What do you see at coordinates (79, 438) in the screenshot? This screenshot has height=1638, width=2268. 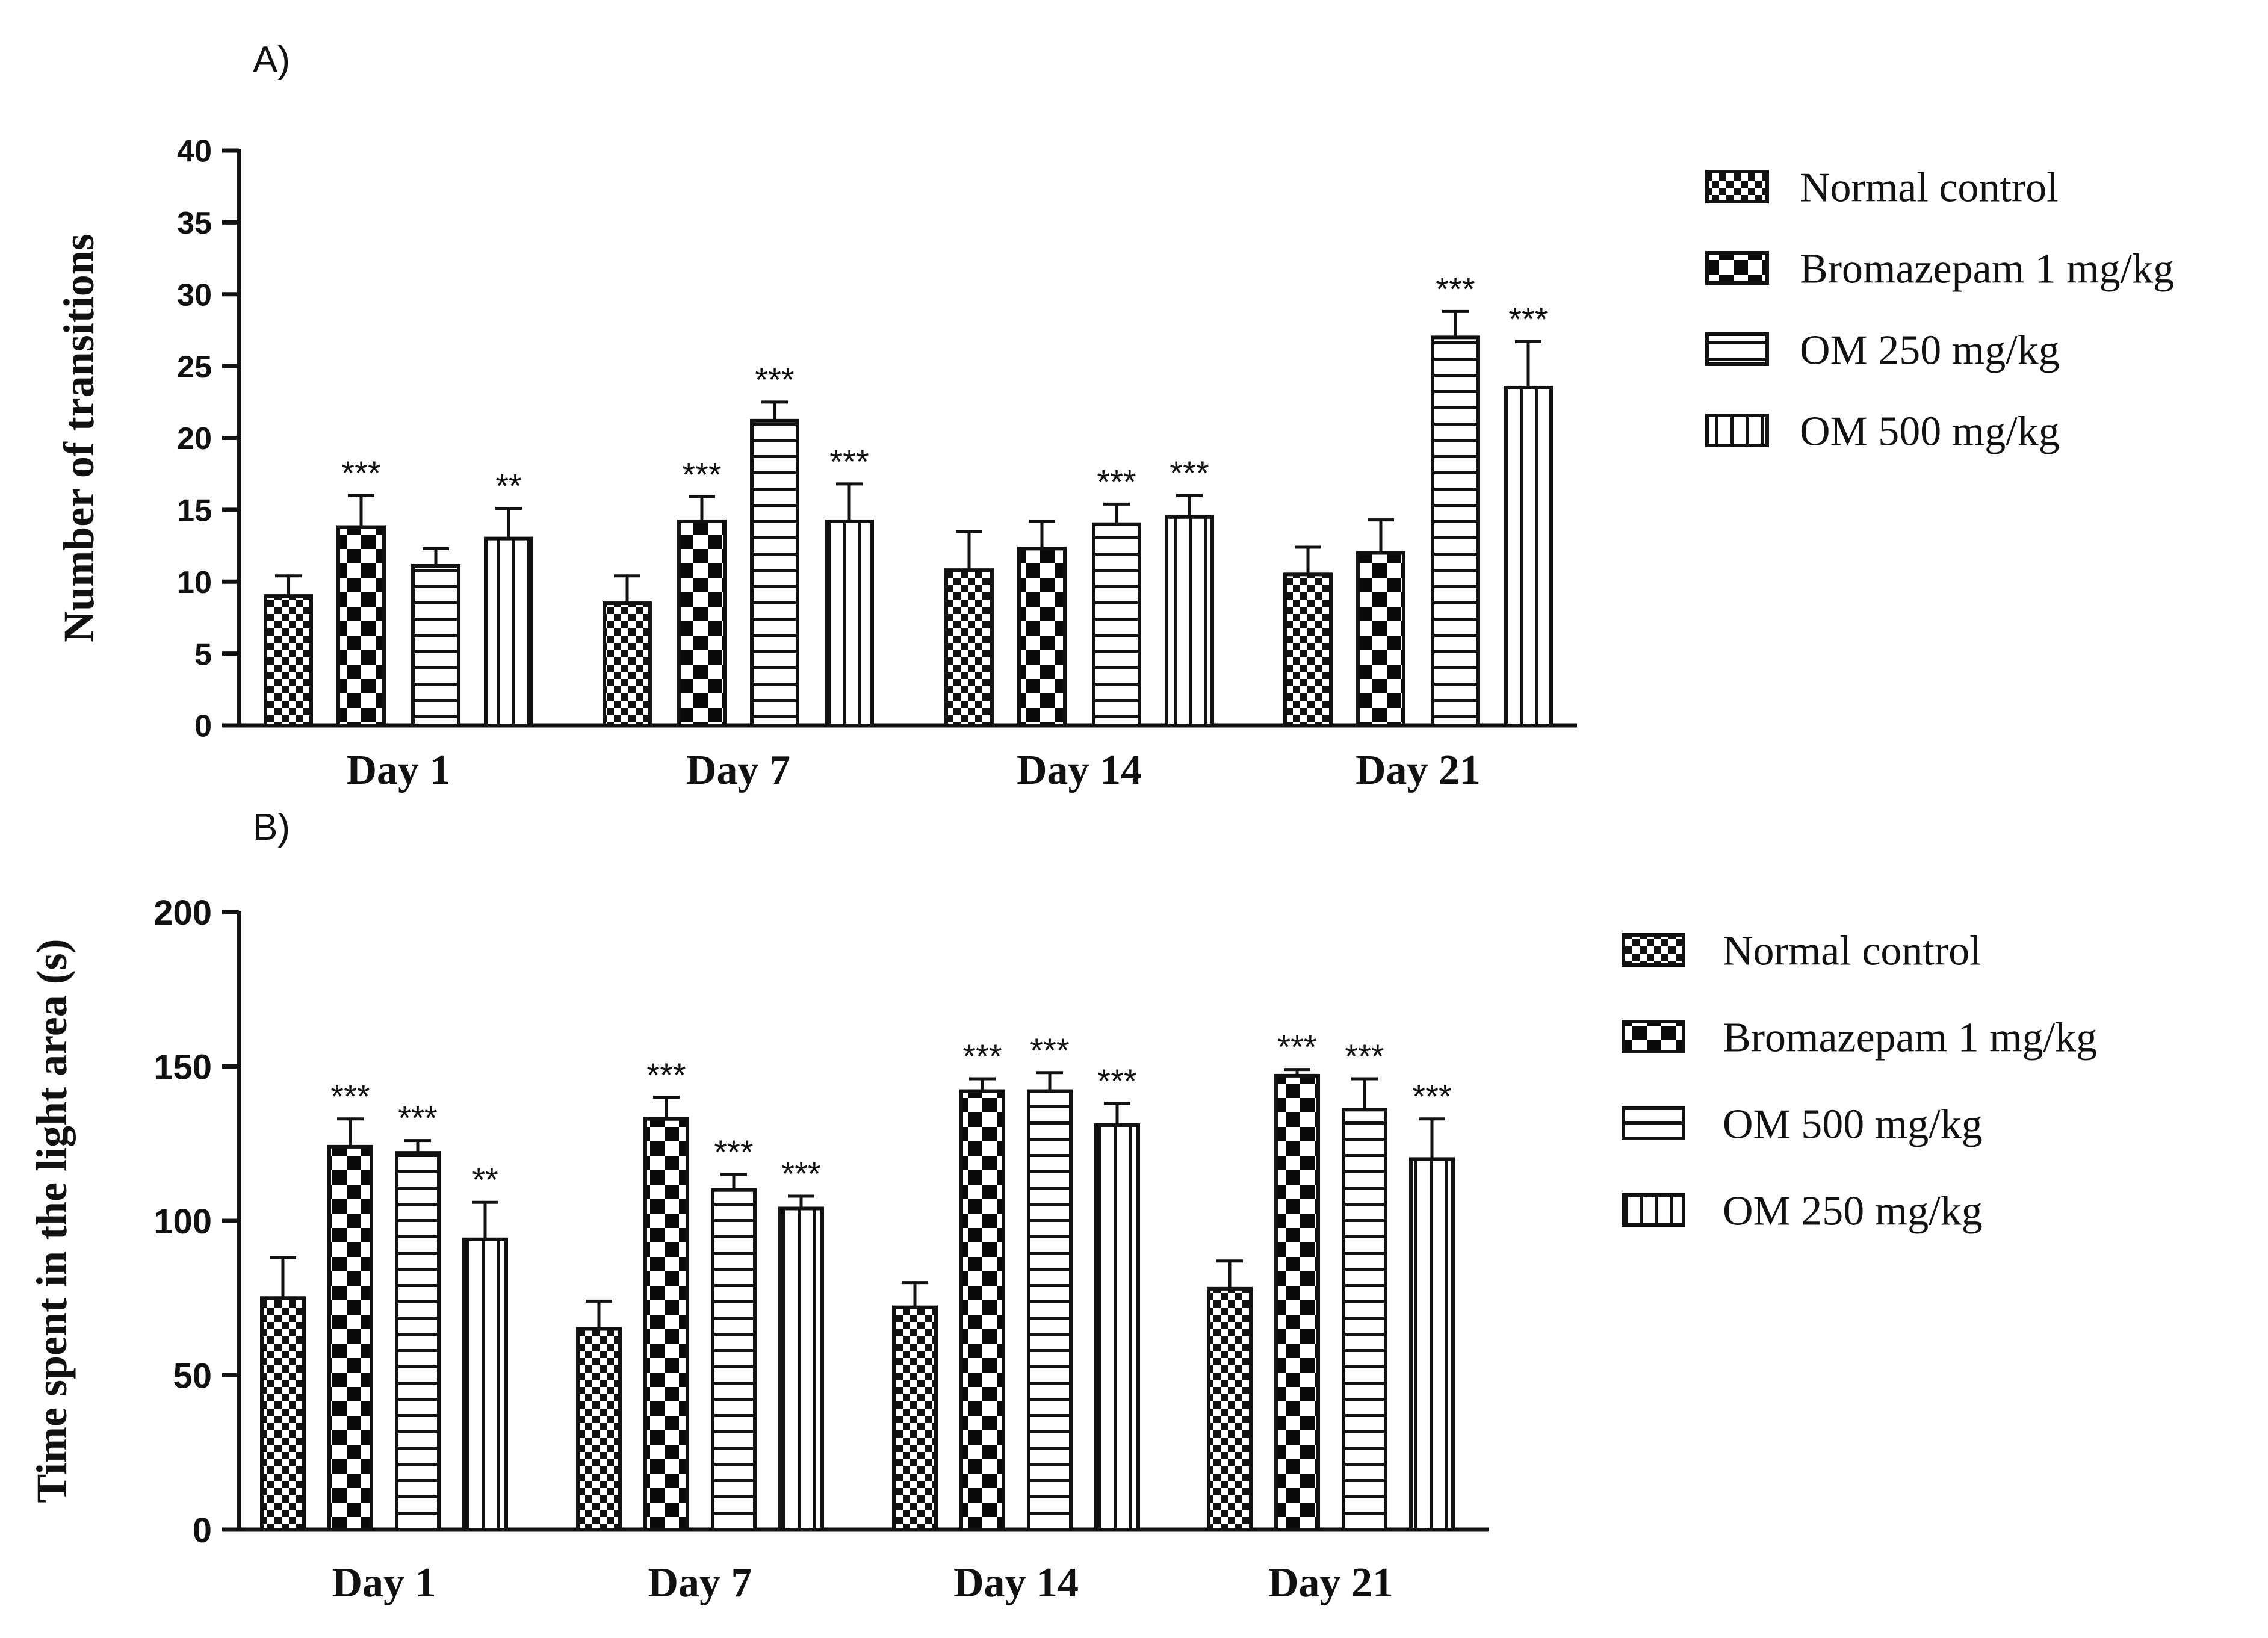 I see `y-axis-title: Number of transitions` at bounding box center [79, 438].